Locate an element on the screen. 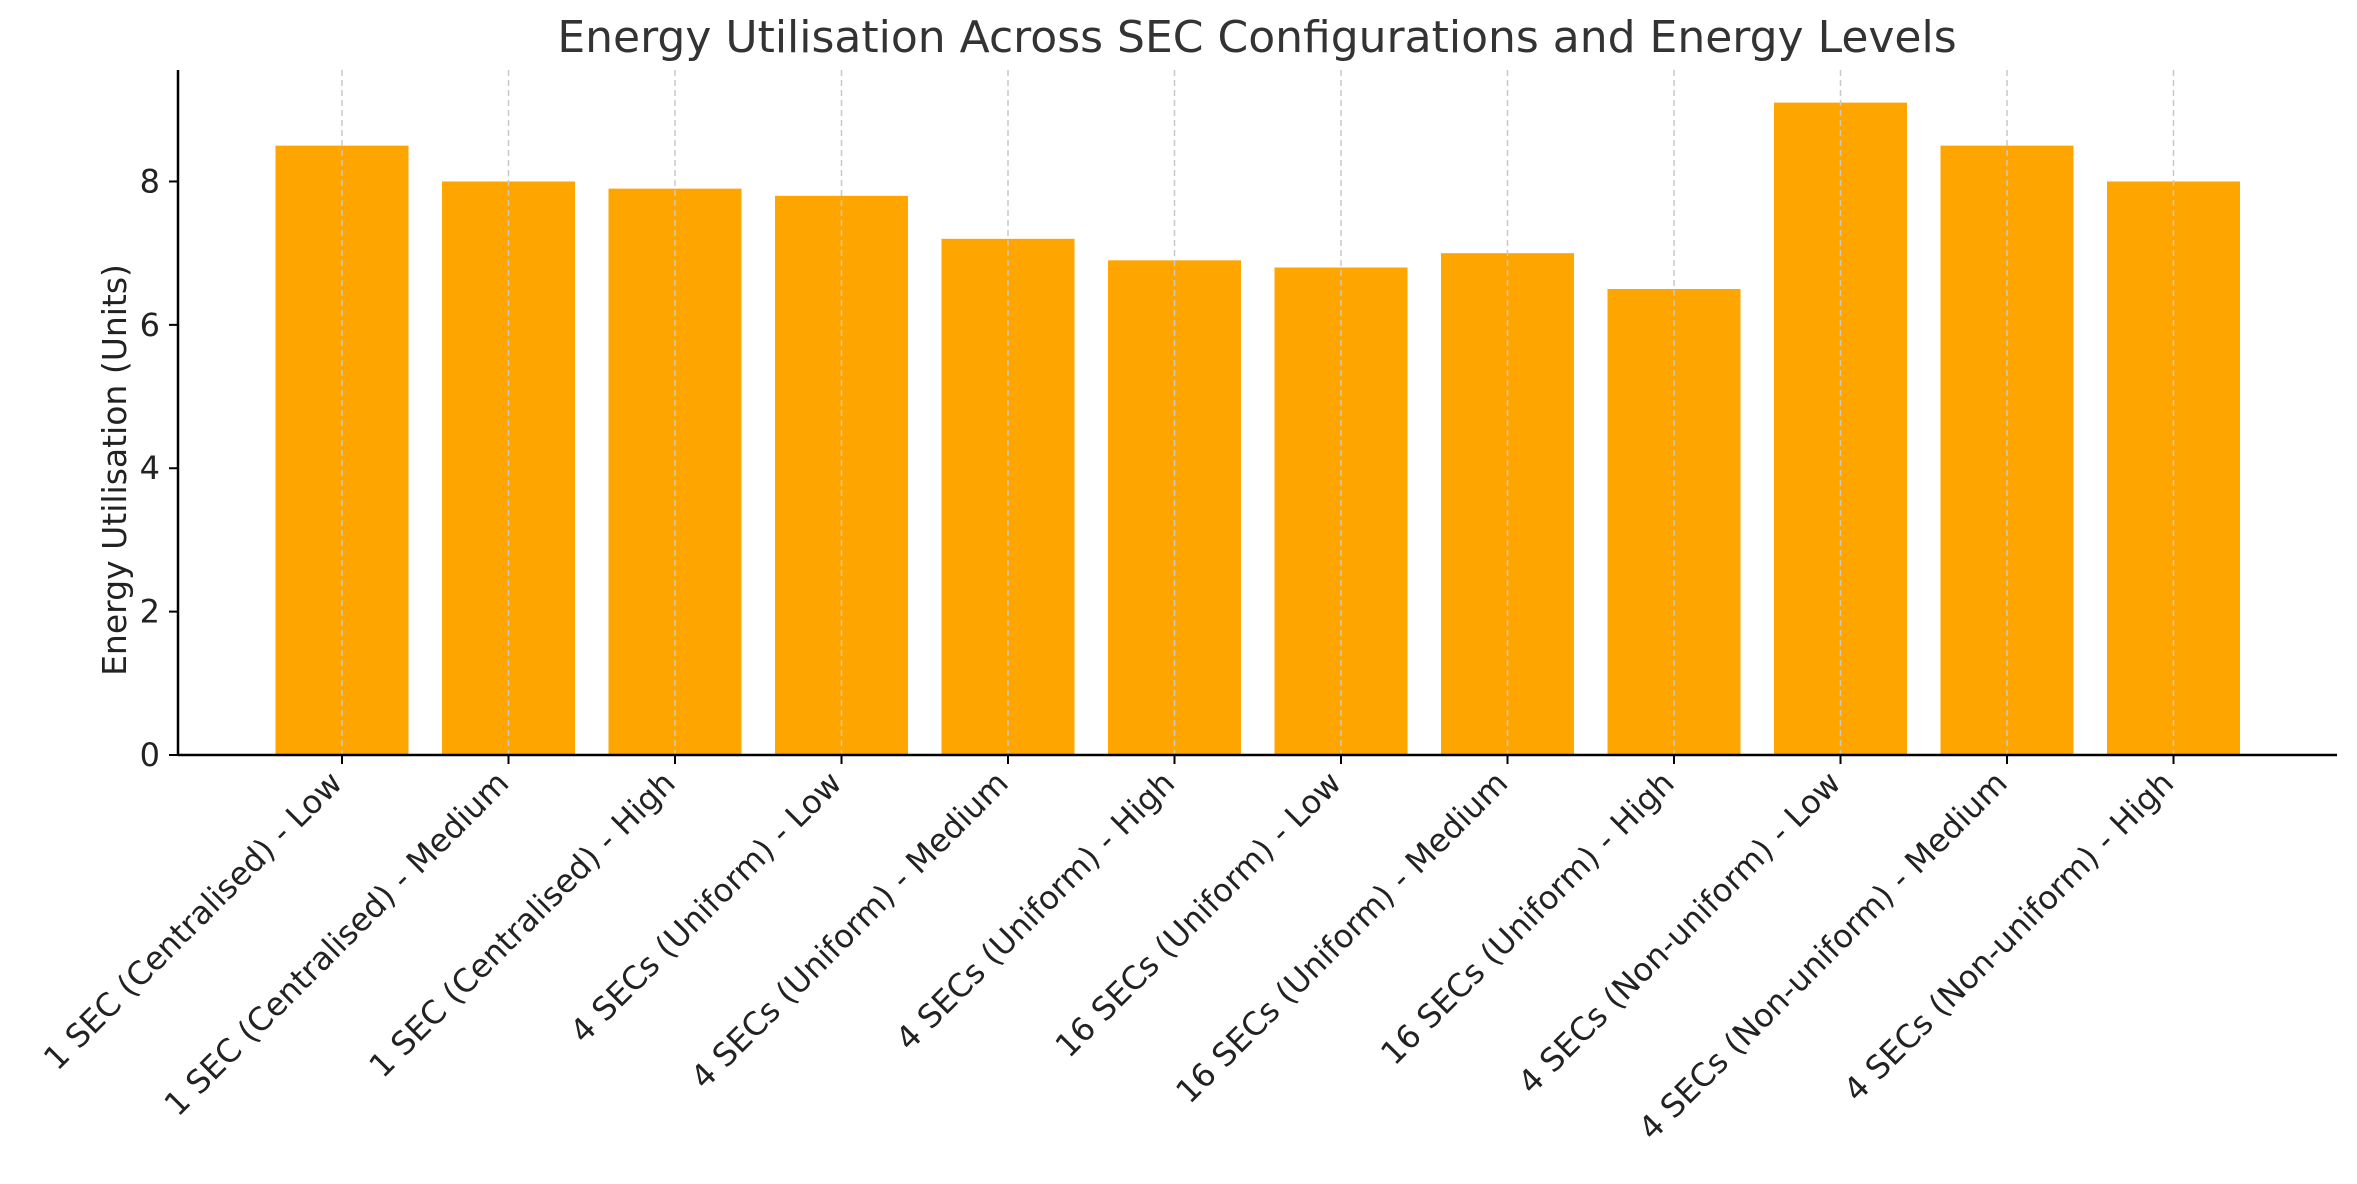 The image size is (2357, 1184). x-tick-label: 16 SECs (Uniform) - Medium is located at coordinates (1341, 937).